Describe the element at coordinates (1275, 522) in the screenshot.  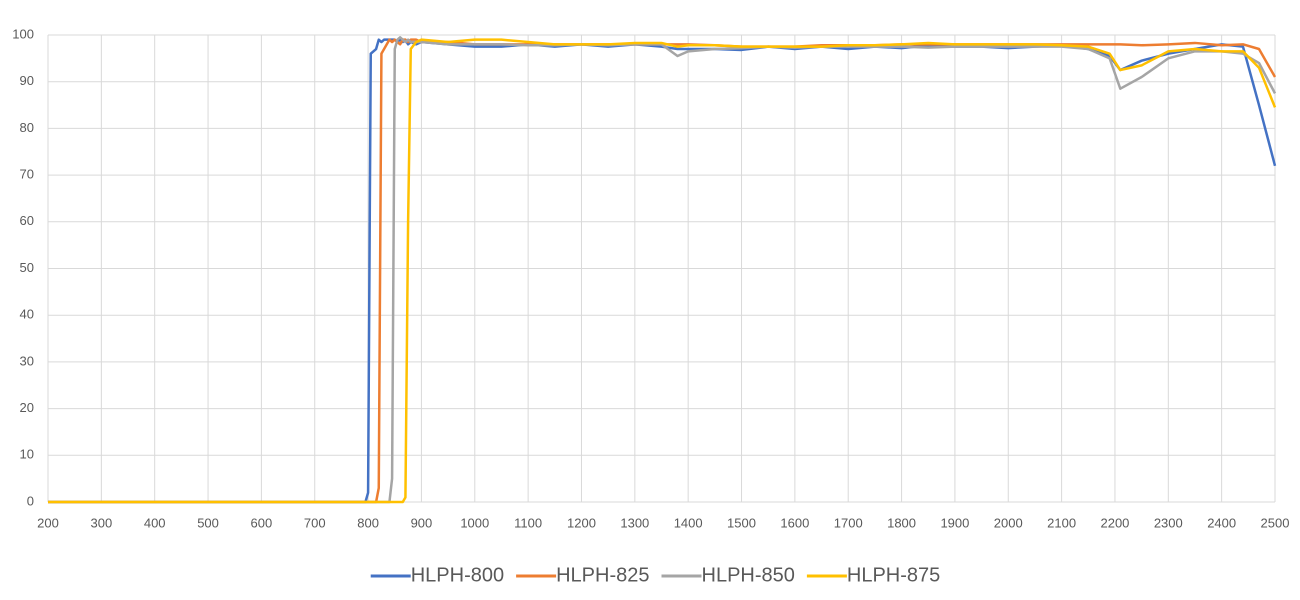
I see `x-tick-label: 2500` at that location.